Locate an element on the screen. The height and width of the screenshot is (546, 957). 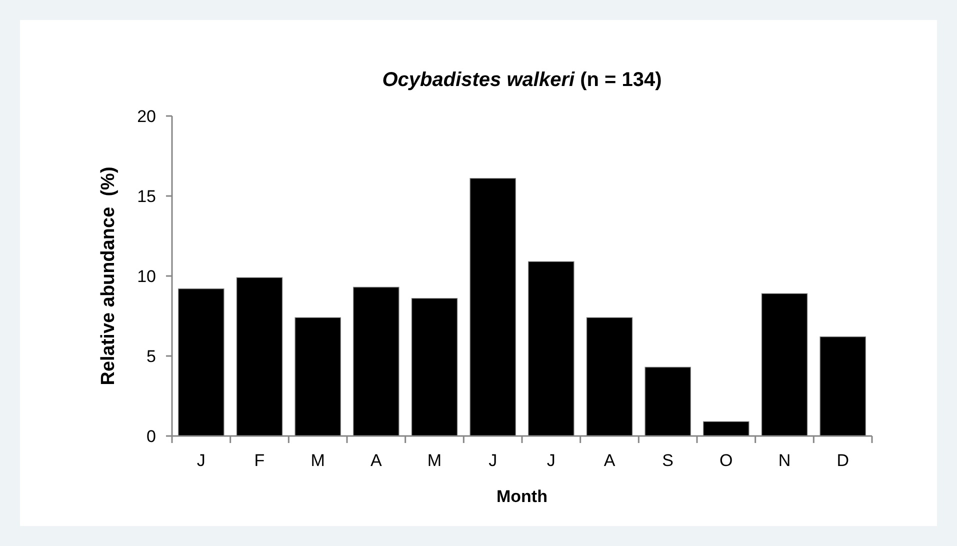
chart-title: Ocybadistes walkeri (n = 134) is located at coordinates (522, 80).